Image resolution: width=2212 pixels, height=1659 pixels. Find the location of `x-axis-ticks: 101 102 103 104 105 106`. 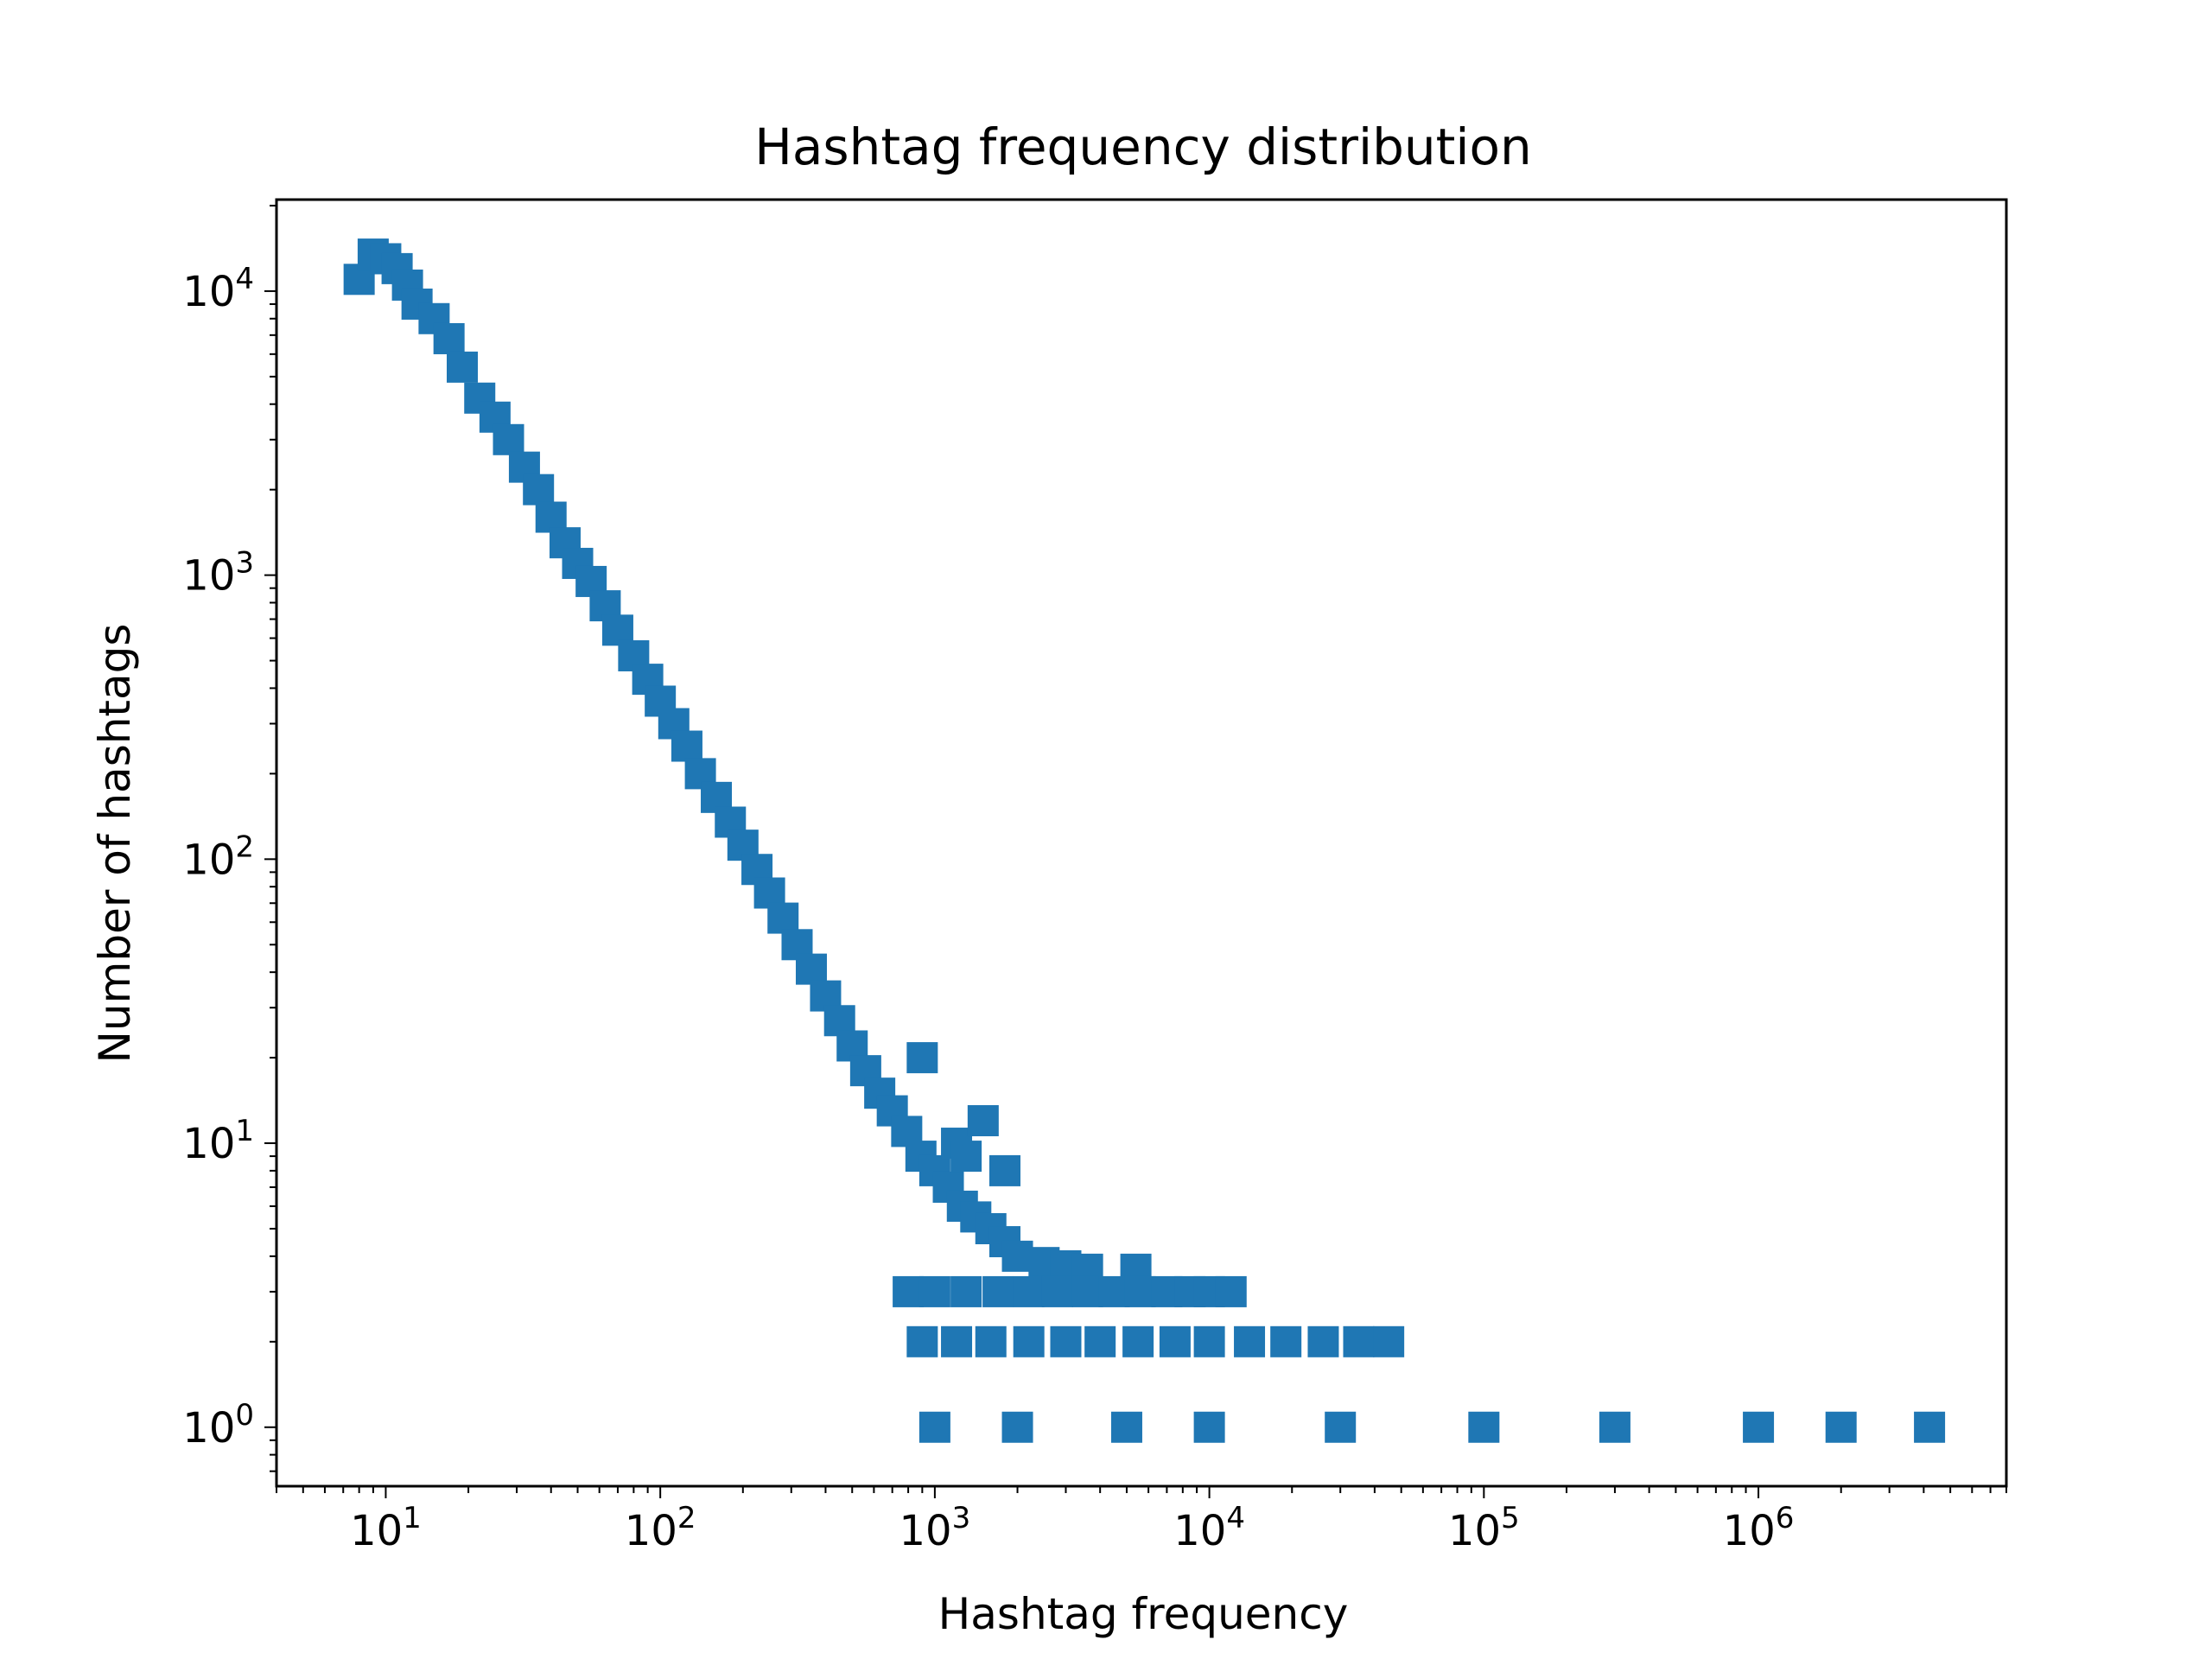

x-axis-ticks: 101 102 103 104 105 106 is located at coordinates (1141, 1520).